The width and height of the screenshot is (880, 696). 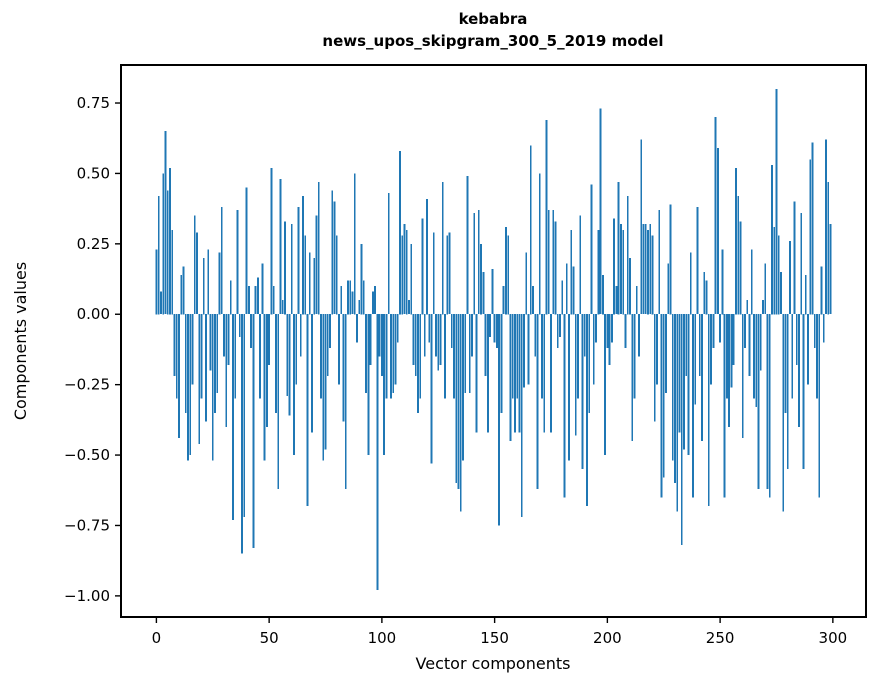 What do you see at coordinates (492, 41) in the screenshot?
I see `chart-subtitle: news_upos_skipgram_300_5_2019 model` at bounding box center [492, 41].